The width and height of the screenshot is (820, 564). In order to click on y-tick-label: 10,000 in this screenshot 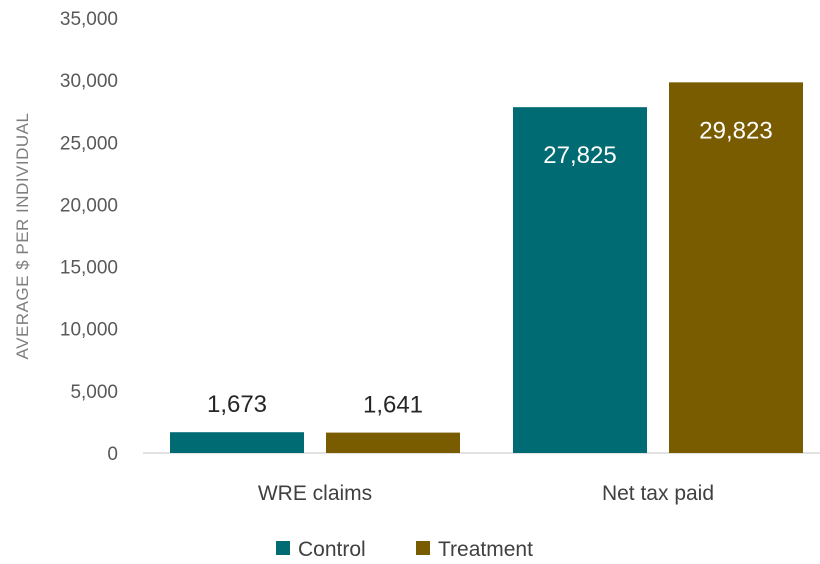, I will do `click(89, 330)`.